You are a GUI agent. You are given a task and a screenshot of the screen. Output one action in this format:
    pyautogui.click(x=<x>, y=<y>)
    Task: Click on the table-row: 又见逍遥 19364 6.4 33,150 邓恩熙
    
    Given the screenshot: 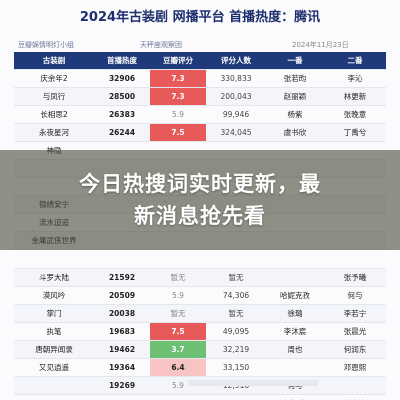 What is the action you would take?
    pyautogui.click(x=200, y=368)
    